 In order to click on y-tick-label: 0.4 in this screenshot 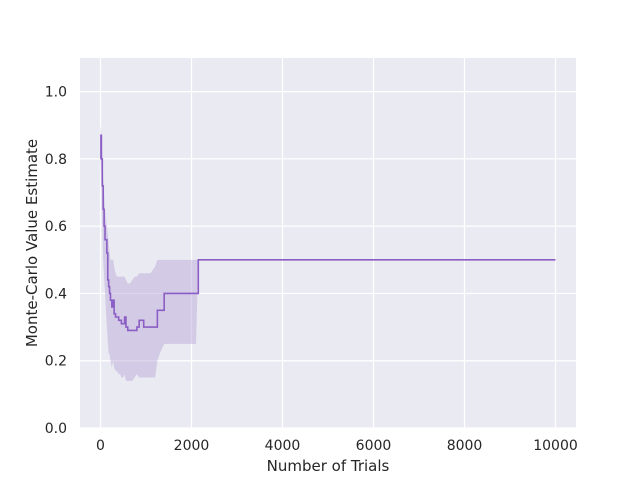, I will do `click(56, 294)`.